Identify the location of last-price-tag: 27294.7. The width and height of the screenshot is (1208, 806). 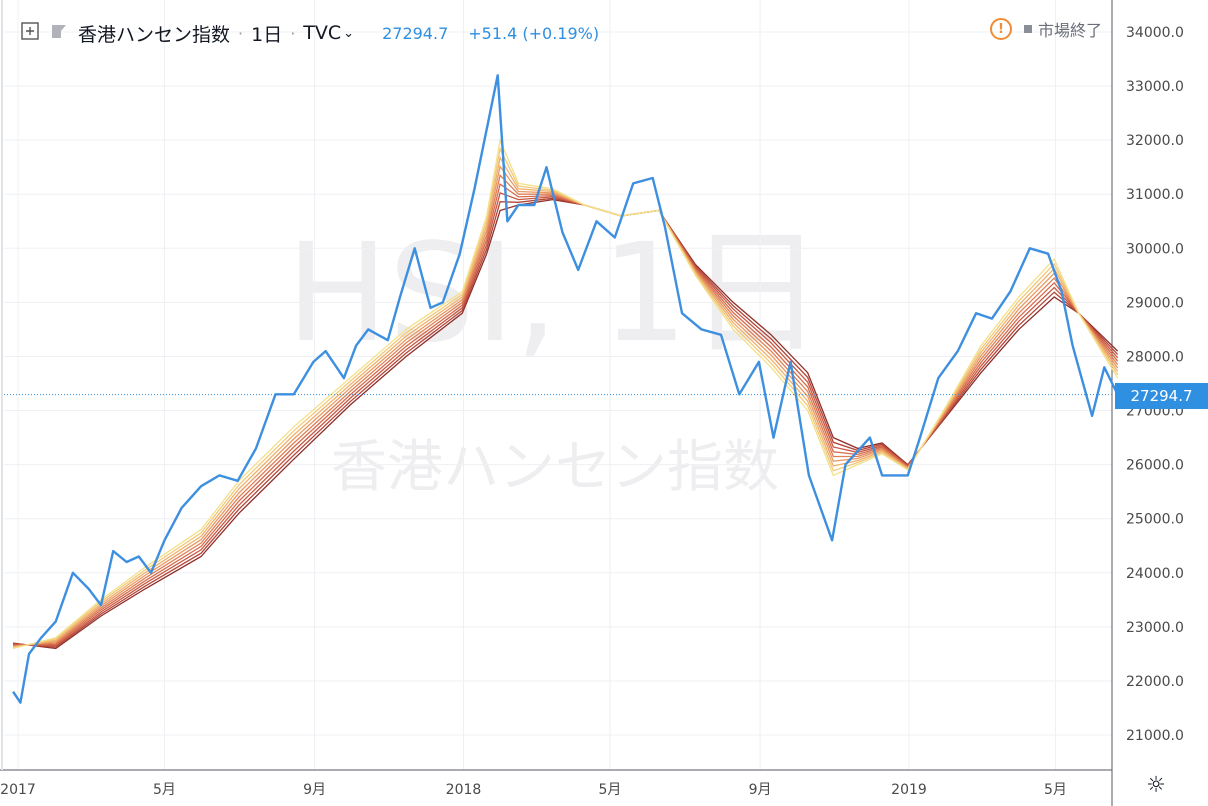
(1161, 396).